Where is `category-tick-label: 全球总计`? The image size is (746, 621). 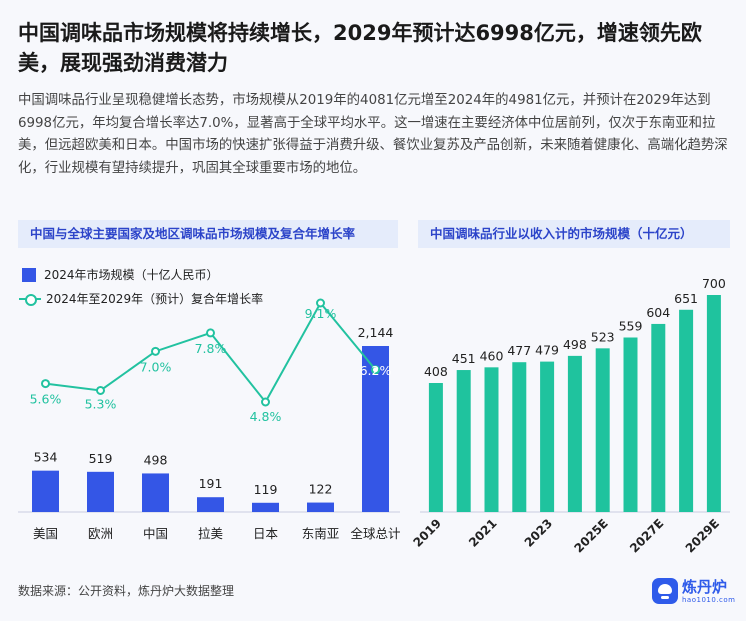 category-tick-label: 全球总计 is located at coordinates (375, 533).